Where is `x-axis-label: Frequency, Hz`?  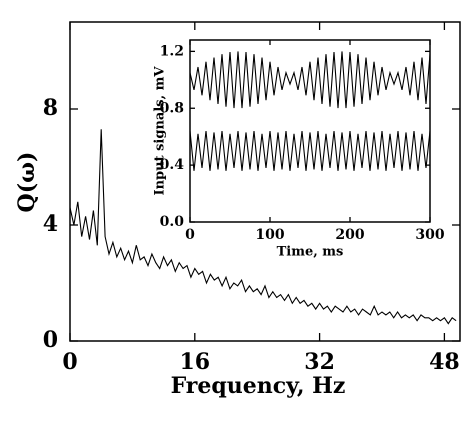 x-axis-label: Frequency, Hz is located at coordinates (258, 386).